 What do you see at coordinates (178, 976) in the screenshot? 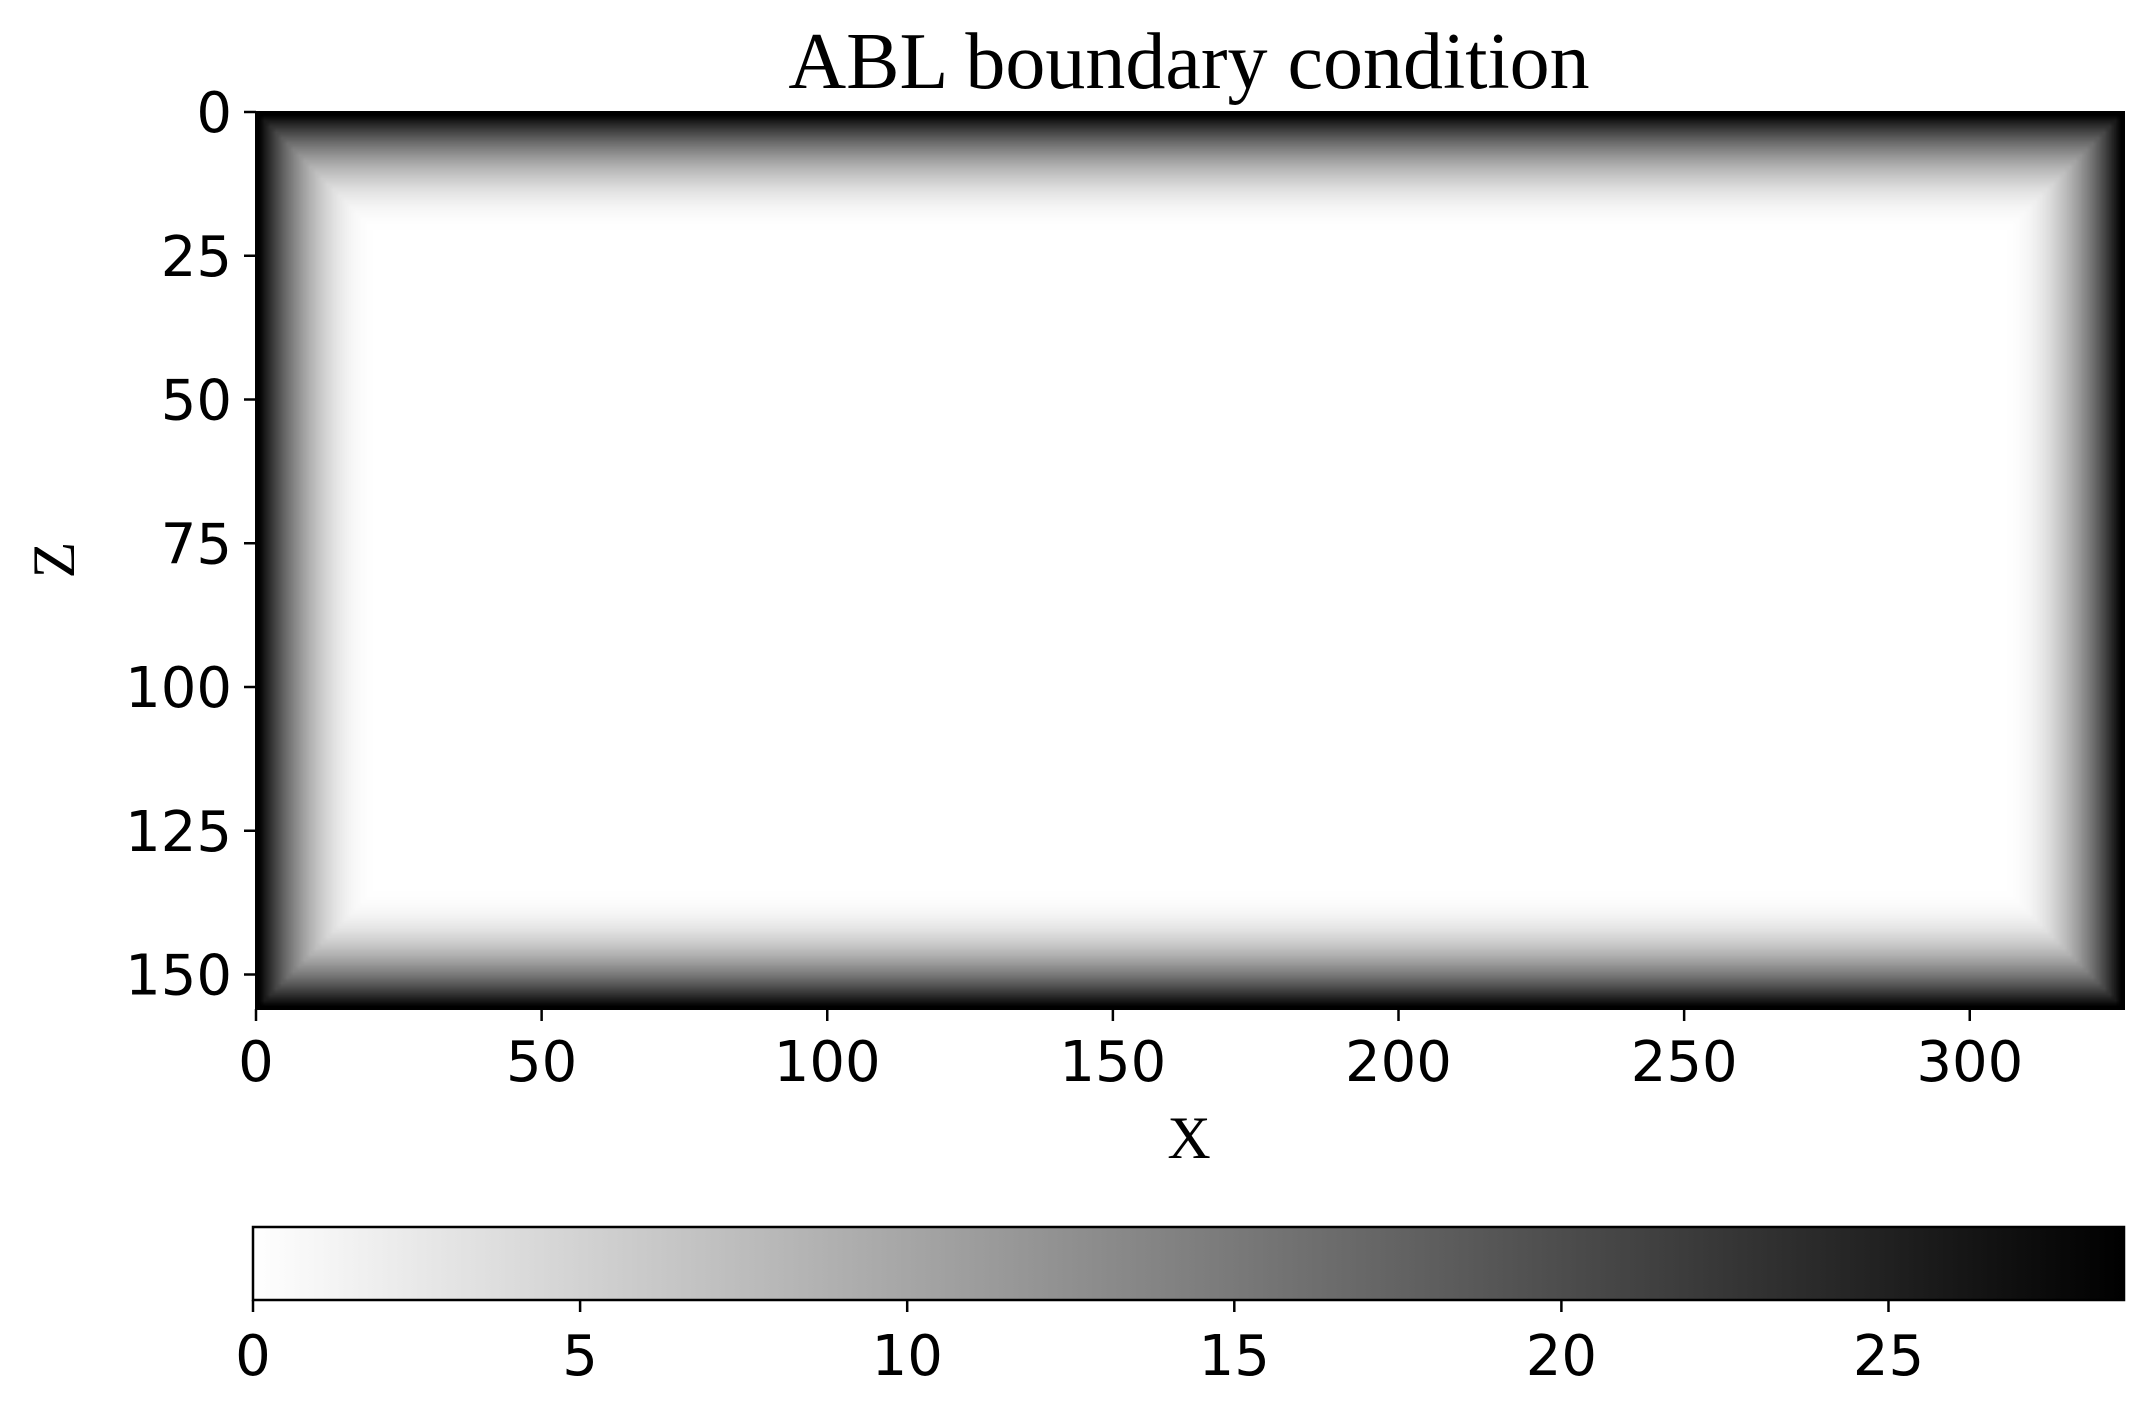
I see `y-tick-label: 150` at bounding box center [178, 976].